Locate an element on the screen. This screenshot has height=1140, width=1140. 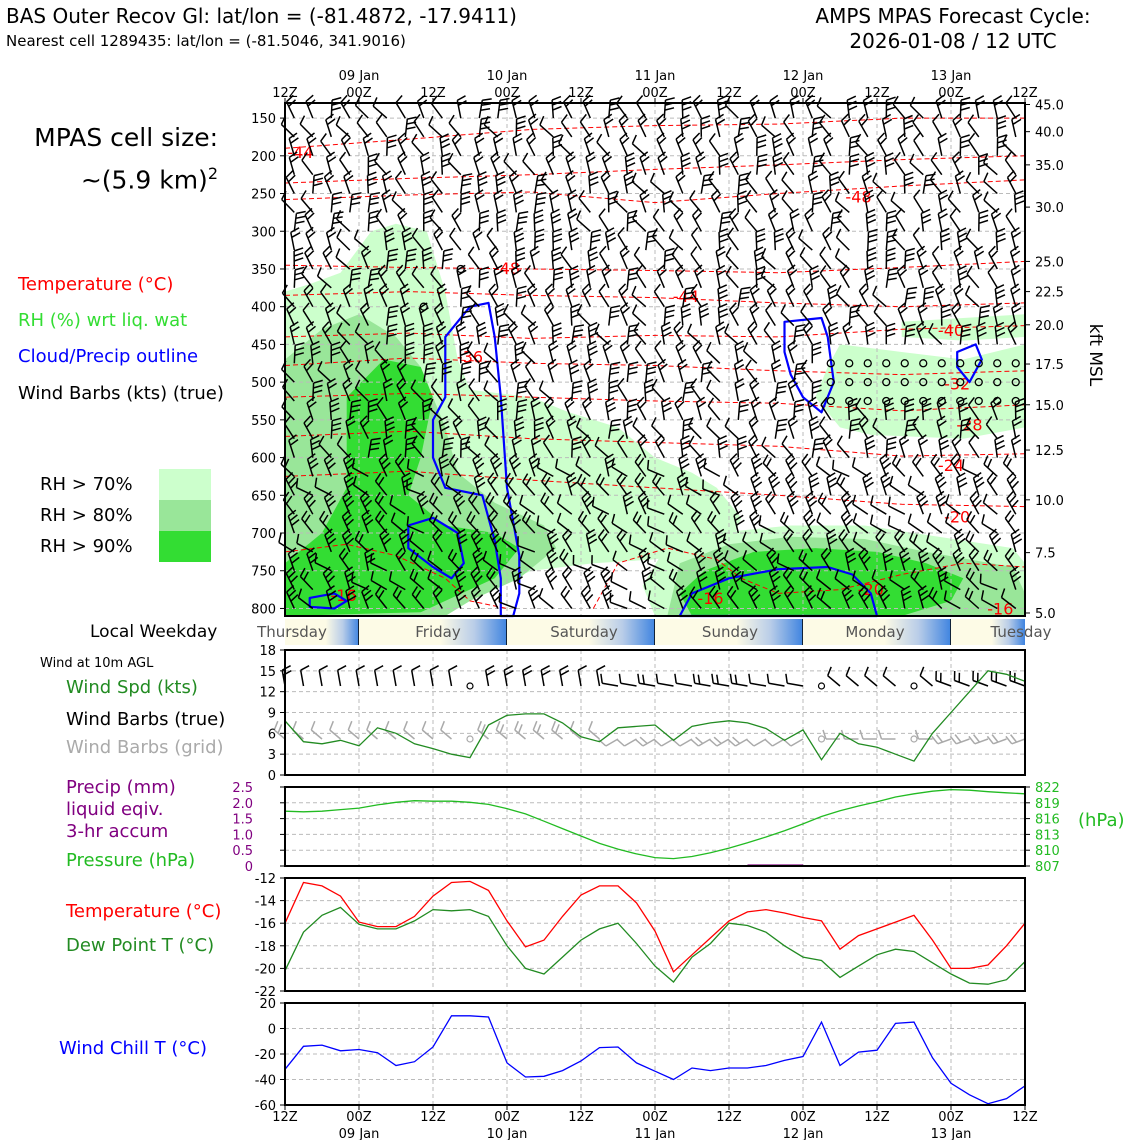
precip-y-tick-label: 0.5 is located at coordinates (242, 851).